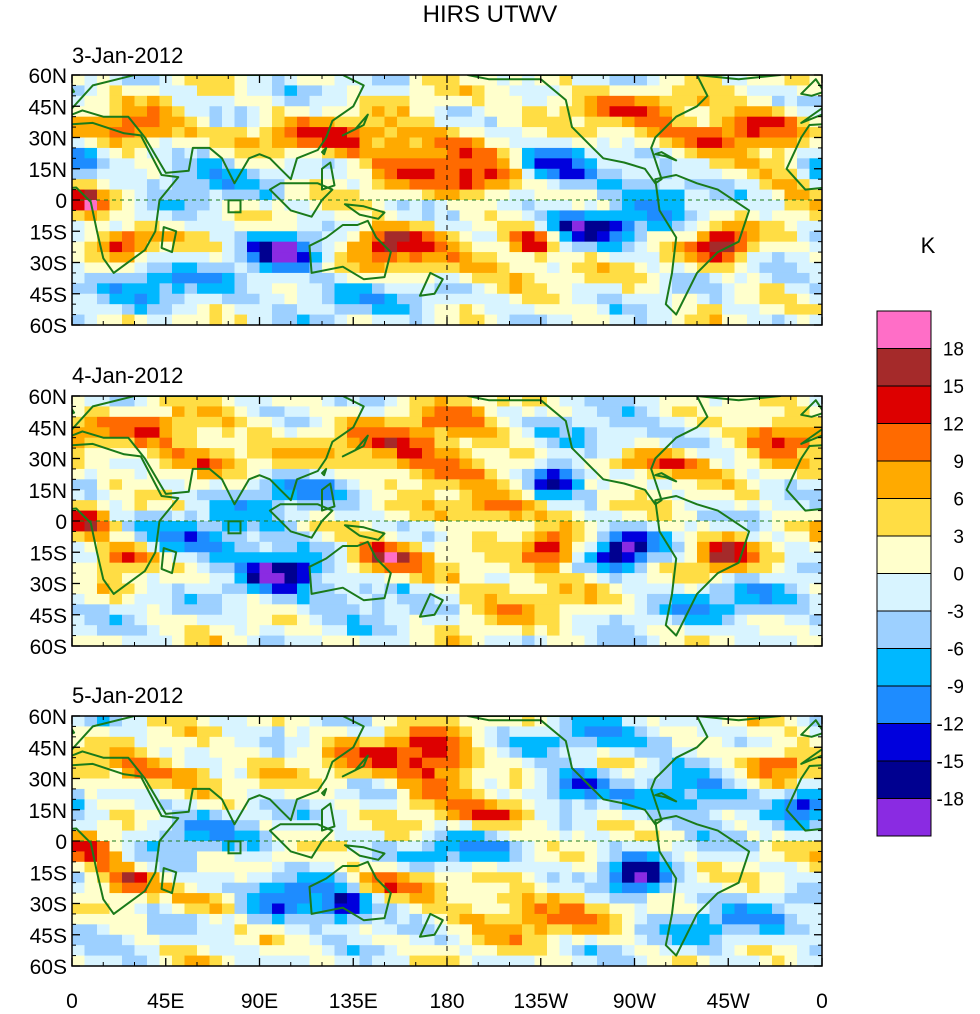 Image resolution: width=980 pixels, height=1014 pixels. Describe the element at coordinates (74, 411) in the screenshot. I see `coastline` at that location.